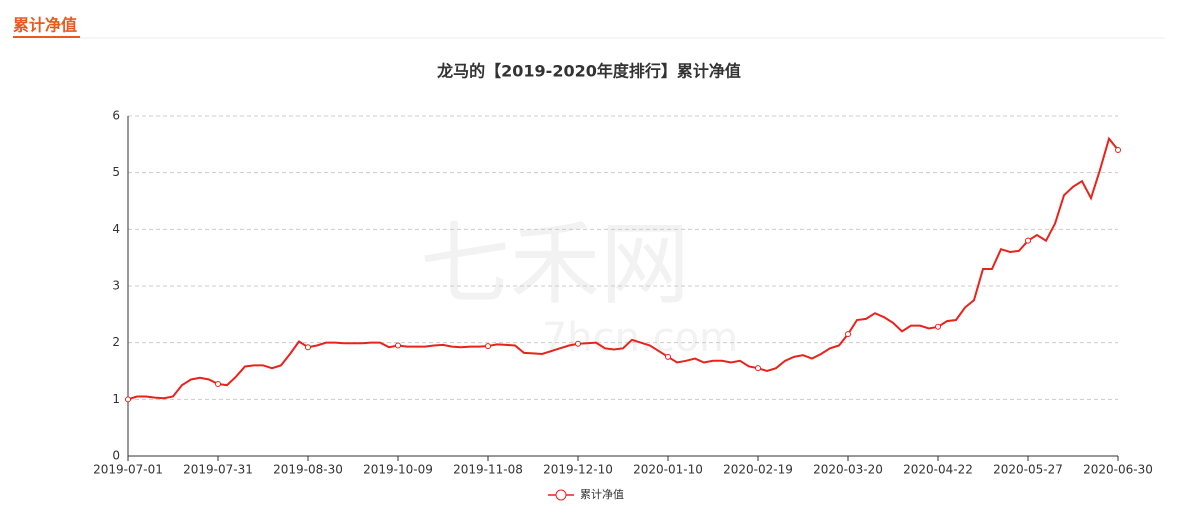 This screenshot has width=1178, height=513. Describe the element at coordinates (116, 342) in the screenshot. I see `y-tick-label: 2` at that location.